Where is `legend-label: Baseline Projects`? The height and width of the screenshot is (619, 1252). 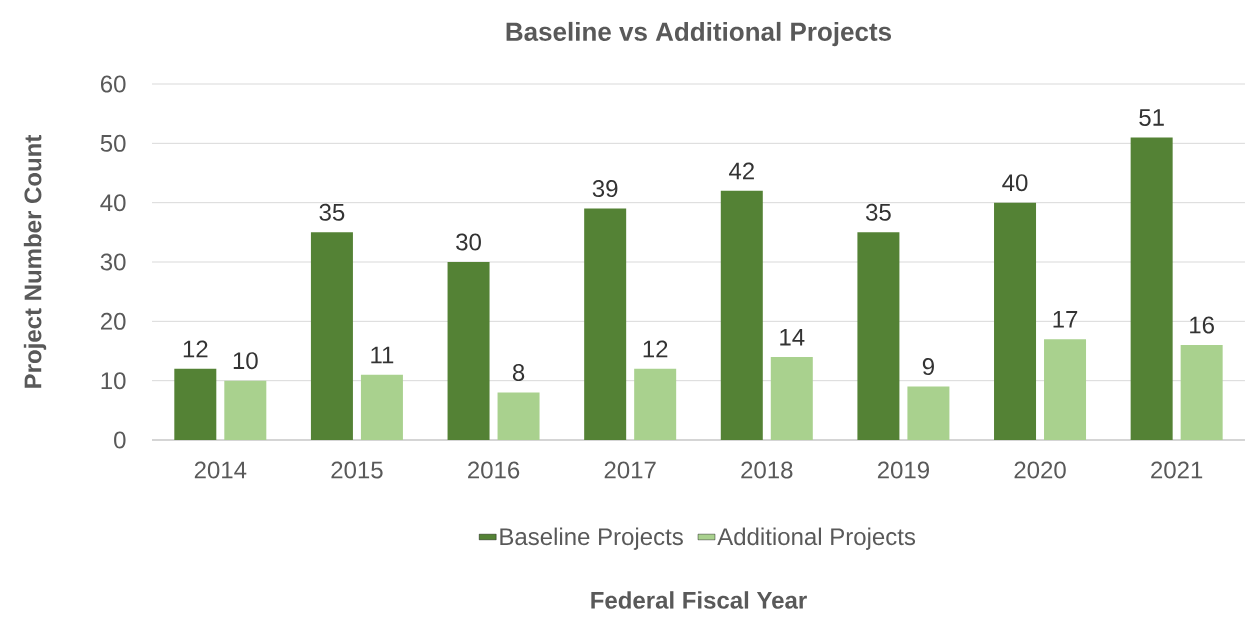
legend-label: Baseline Projects is located at coordinates (591, 538).